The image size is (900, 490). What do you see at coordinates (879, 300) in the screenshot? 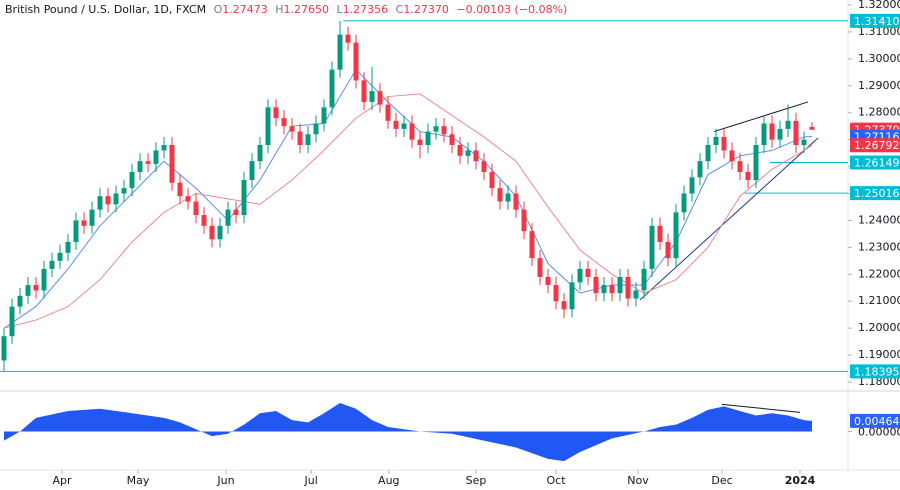
I see `y-tick-label: 1.21000` at bounding box center [879, 300].